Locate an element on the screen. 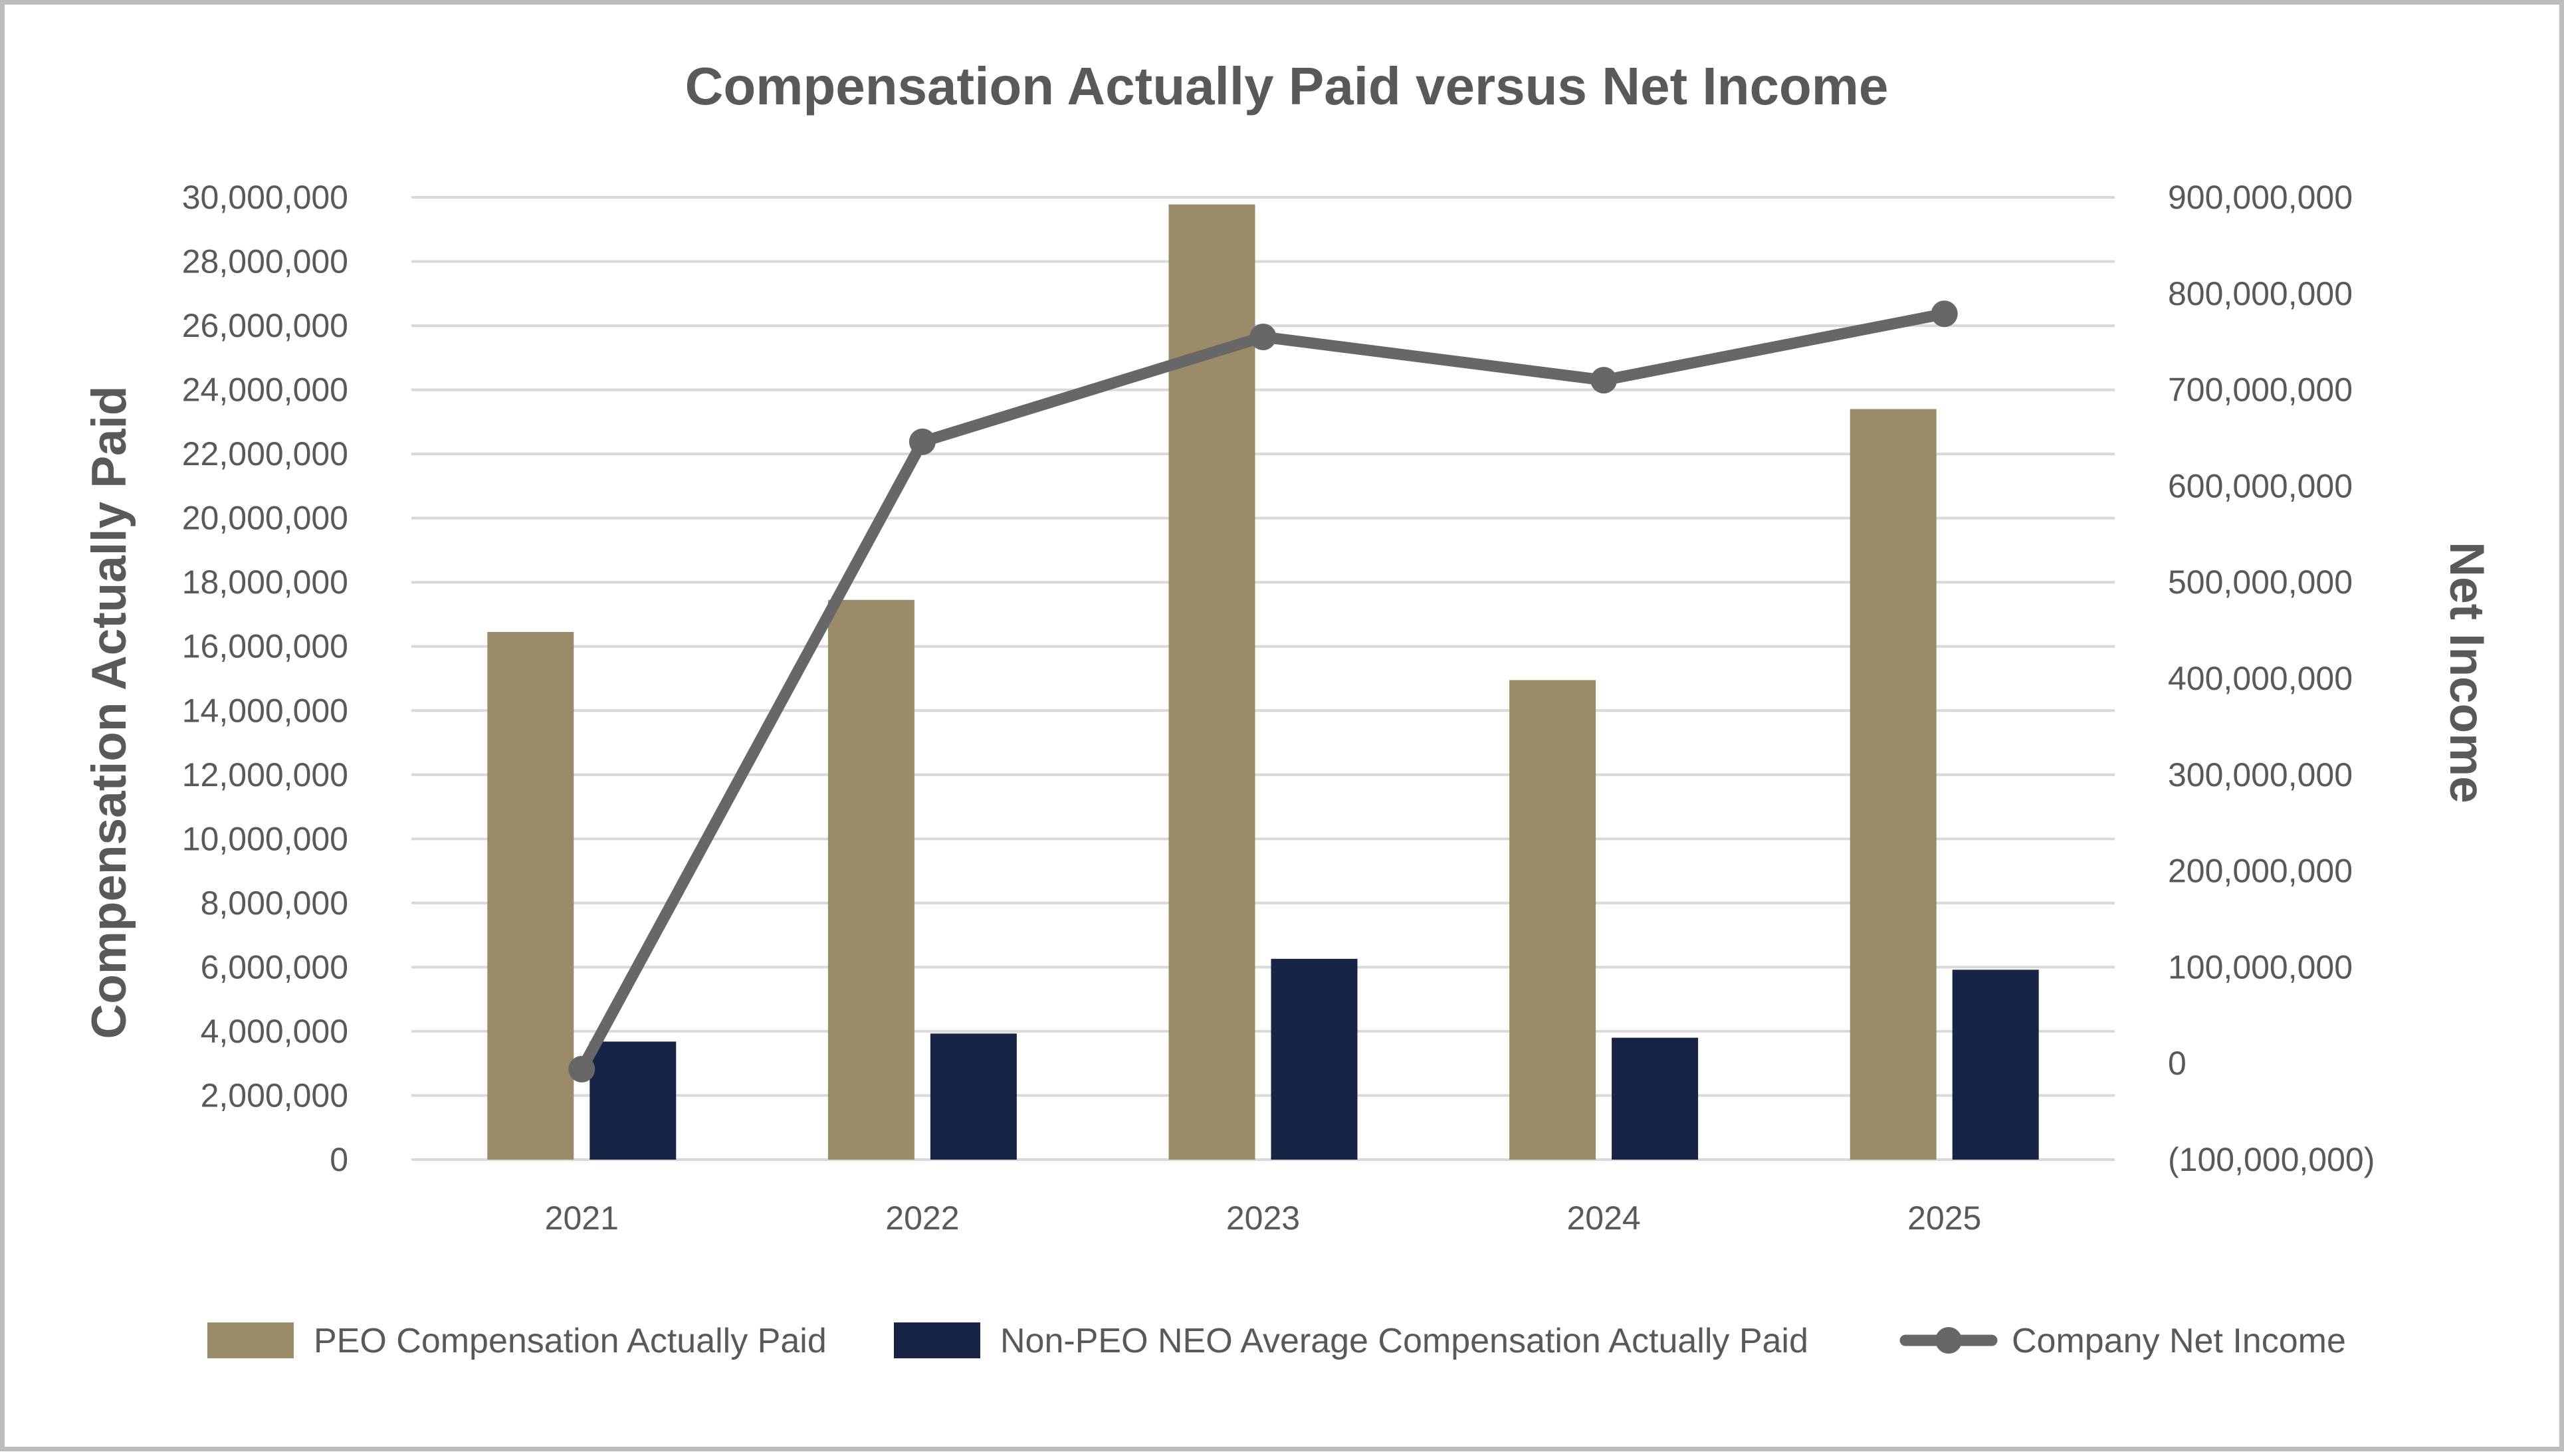 Image resolution: width=2564 pixels, height=1456 pixels. x-axis-tick-label: 2024 is located at coordinates (1603, 1218).